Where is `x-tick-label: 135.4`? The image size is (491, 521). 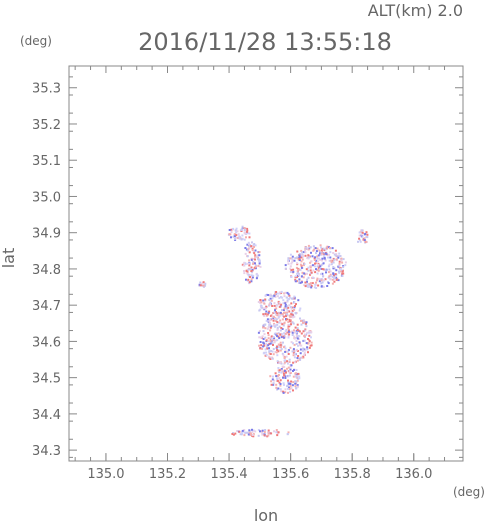
x-tick-label: 135.4 is located at coordinates (228, 474).